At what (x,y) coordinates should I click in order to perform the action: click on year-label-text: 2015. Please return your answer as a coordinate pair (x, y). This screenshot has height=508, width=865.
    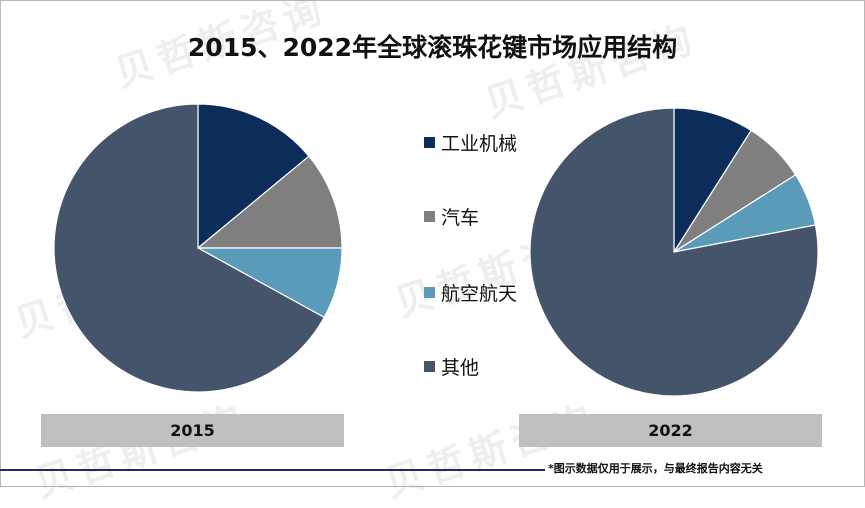
    Looking at the image, I should click on (192, 430).